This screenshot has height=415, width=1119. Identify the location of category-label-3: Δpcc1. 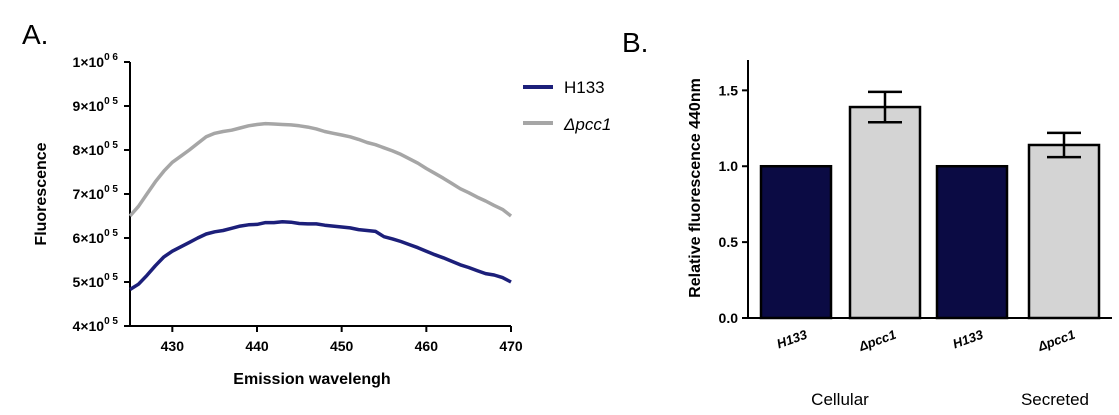
(1056, 341).